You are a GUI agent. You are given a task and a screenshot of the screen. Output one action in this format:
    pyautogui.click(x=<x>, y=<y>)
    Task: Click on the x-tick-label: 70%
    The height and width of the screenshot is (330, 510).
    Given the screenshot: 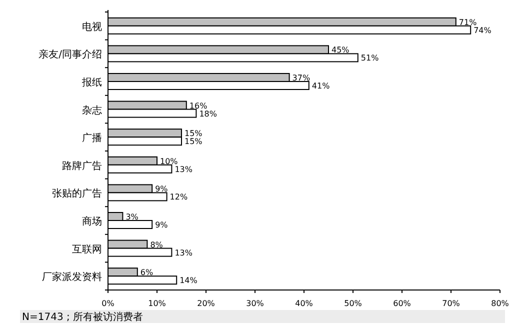 What is the action you would take?
    pyautogui.click(x=451, y=303)
    